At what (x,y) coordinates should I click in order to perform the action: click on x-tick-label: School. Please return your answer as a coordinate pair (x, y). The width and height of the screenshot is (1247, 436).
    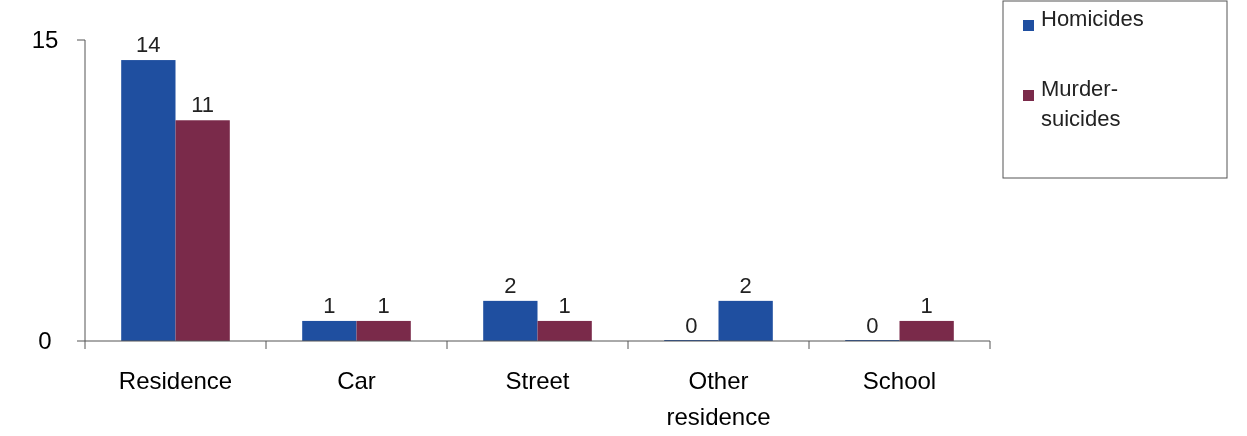
    Looking at the image, I should click on (899, 380).